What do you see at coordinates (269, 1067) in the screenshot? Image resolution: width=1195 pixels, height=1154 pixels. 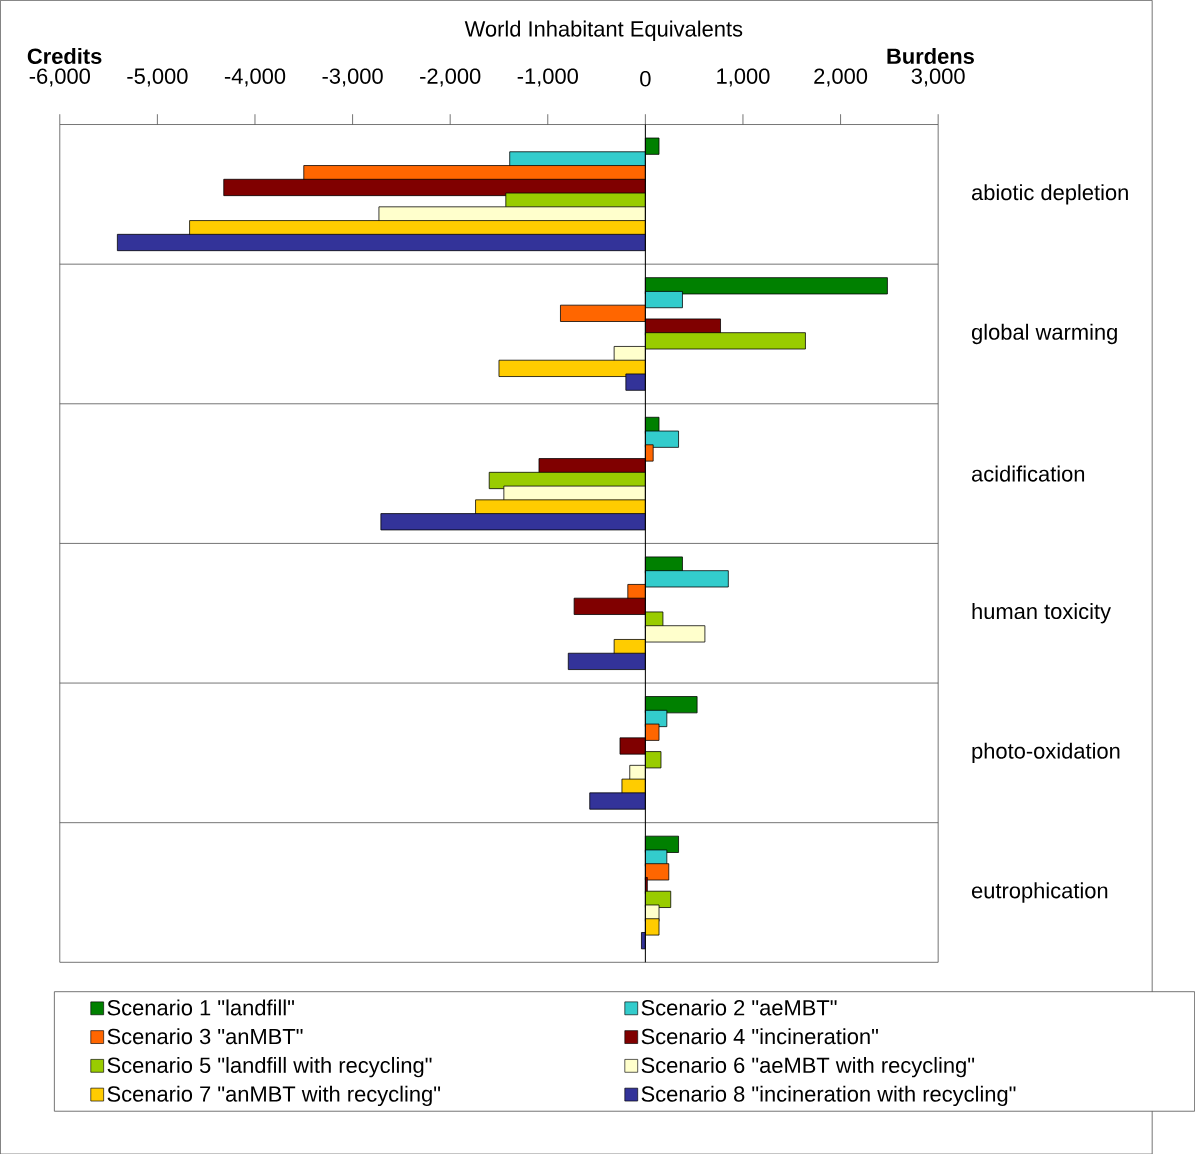 I see `legend-label: Scenario 5 "landfill with recycling"` at bounding box center [269, 1067].